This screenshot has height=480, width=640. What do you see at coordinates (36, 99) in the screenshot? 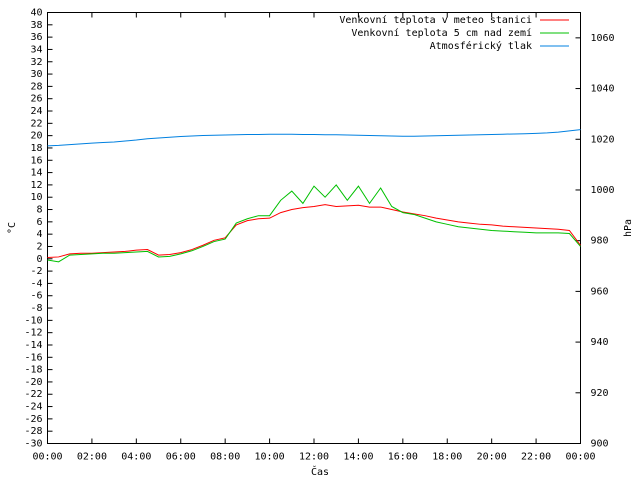
I see `y-tick-label: 26` at bounding box center [36, 99].